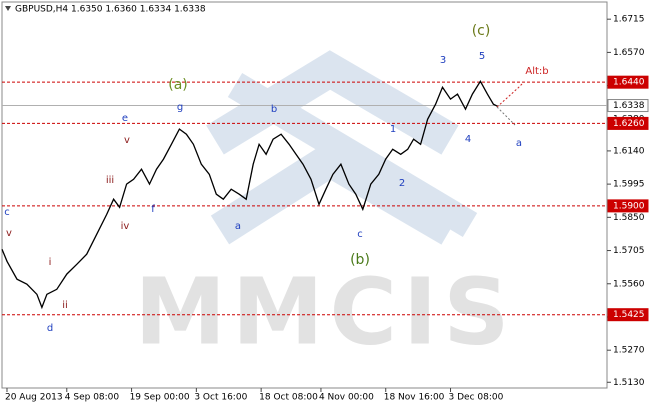  Describe the element at coordinates (414, 398) in the screenshot. I see `x-tick-label: 18 Nov 16:00` at that location.